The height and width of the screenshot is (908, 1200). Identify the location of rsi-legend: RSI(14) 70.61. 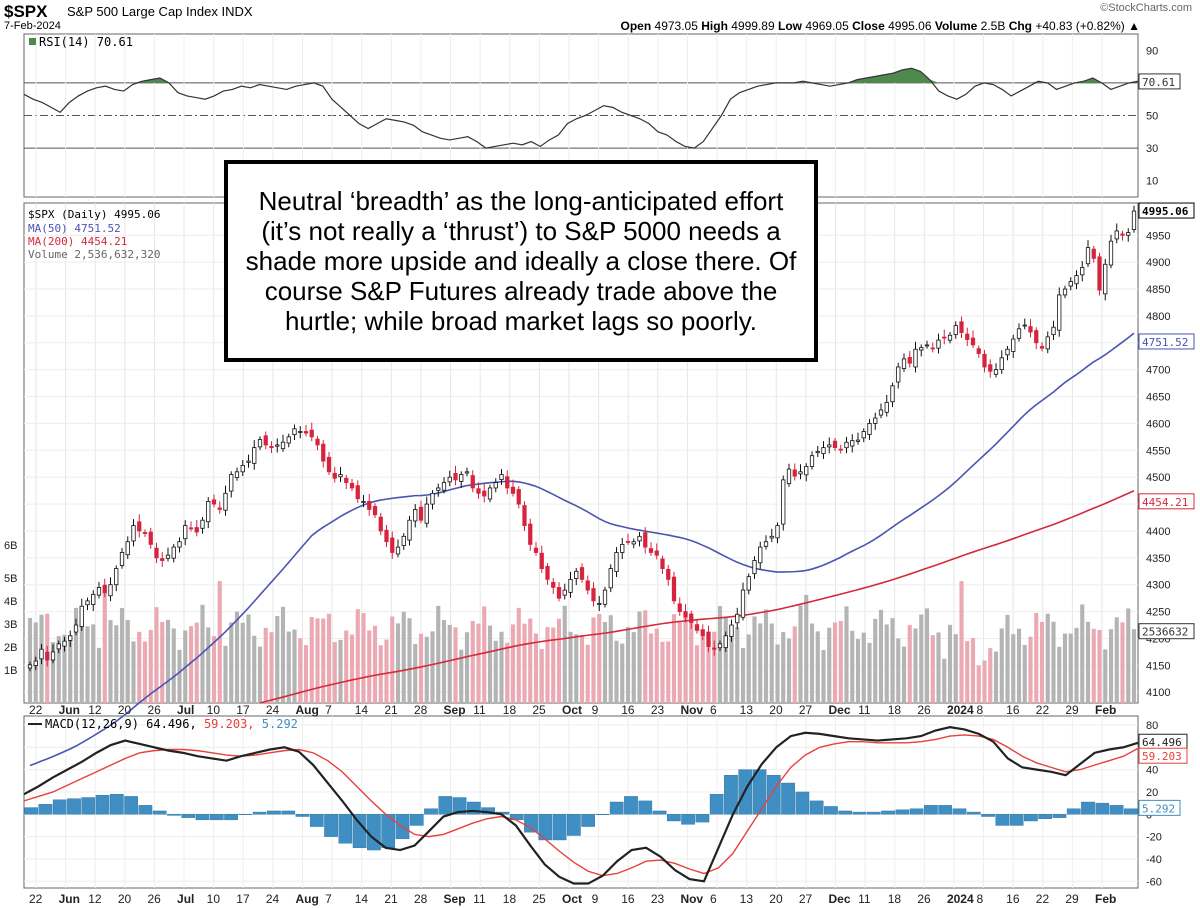
(81, 42).